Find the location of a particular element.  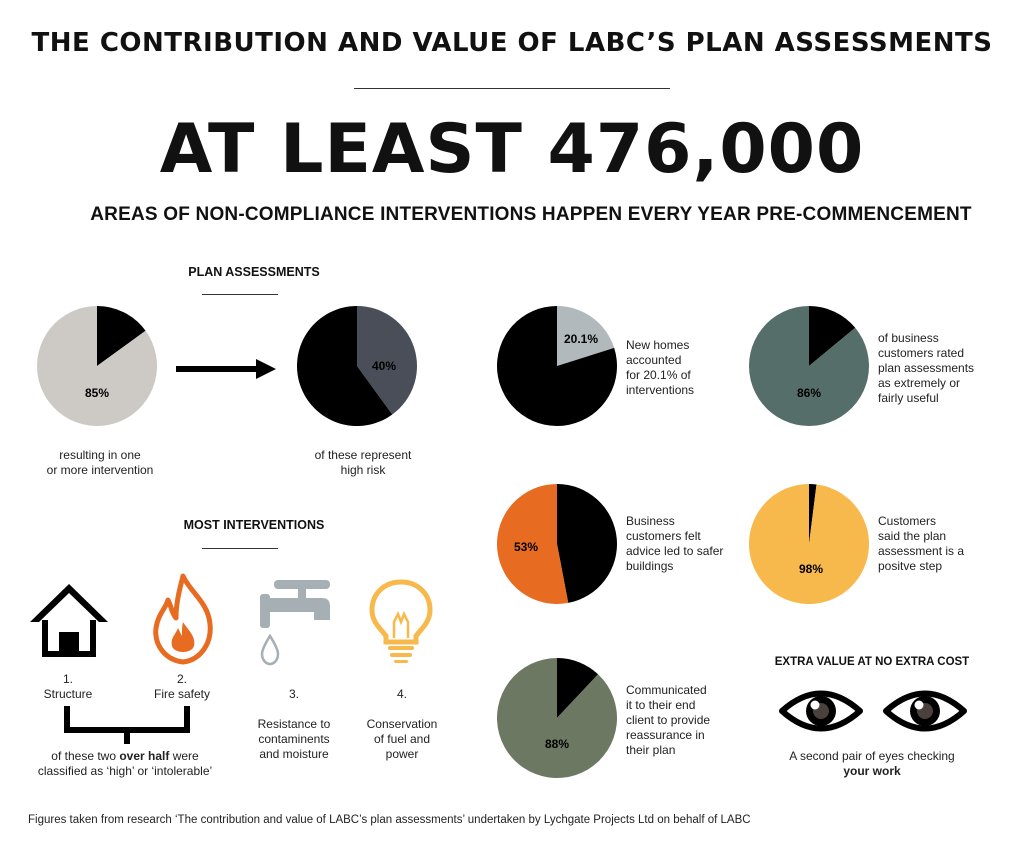

caption-high-risk: of these represent high risk is located at coordinates (363, 462).